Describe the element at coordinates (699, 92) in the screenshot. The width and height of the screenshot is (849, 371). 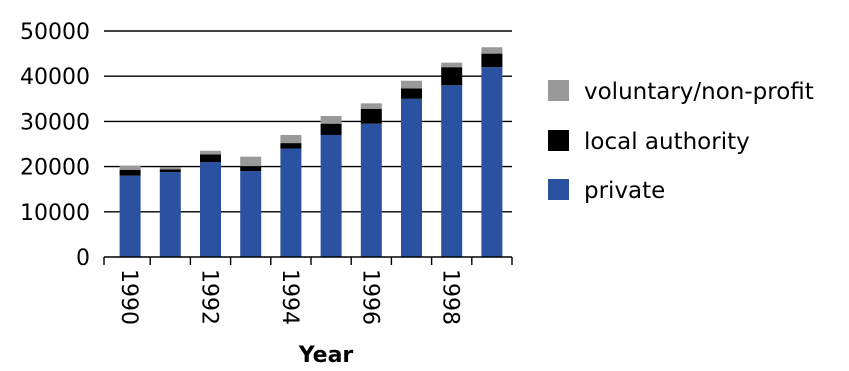
I see `legend-label: voluntary/non-profit` at that location.